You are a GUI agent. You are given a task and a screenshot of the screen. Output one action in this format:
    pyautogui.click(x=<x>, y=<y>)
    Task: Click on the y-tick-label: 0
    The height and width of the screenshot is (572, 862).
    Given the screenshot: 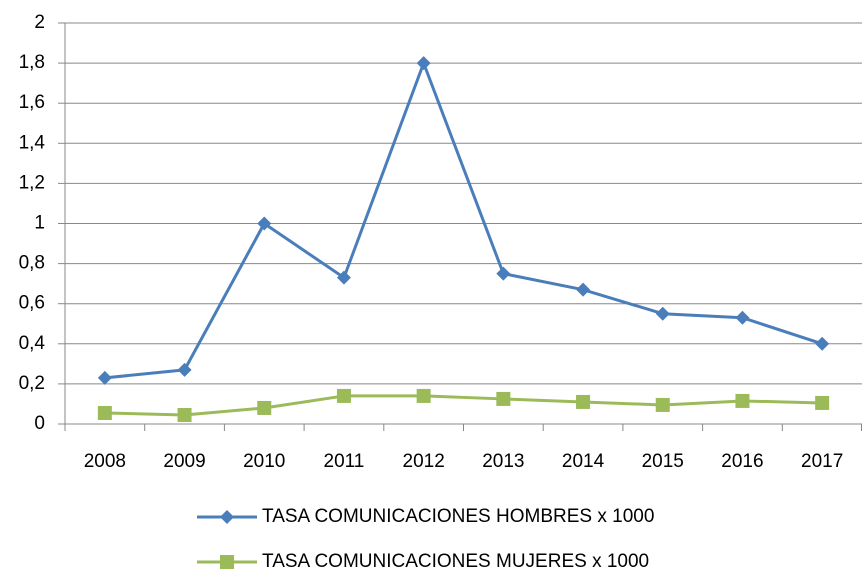 What is the action you would take?
    pyautogui.click(x=39, y=423)
    